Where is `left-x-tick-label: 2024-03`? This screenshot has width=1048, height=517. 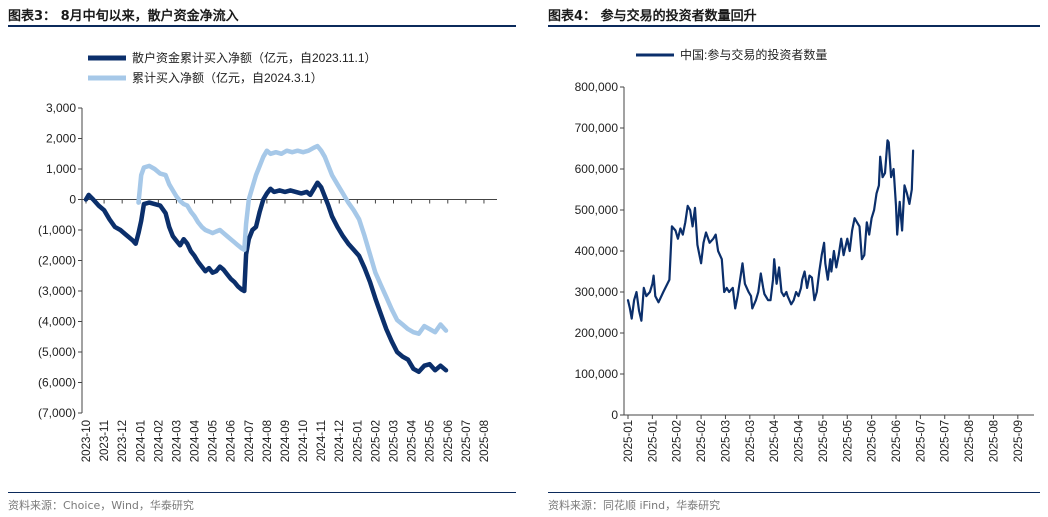
left-x-tick-label: 2024-03 is located at coordinates (177, 441).